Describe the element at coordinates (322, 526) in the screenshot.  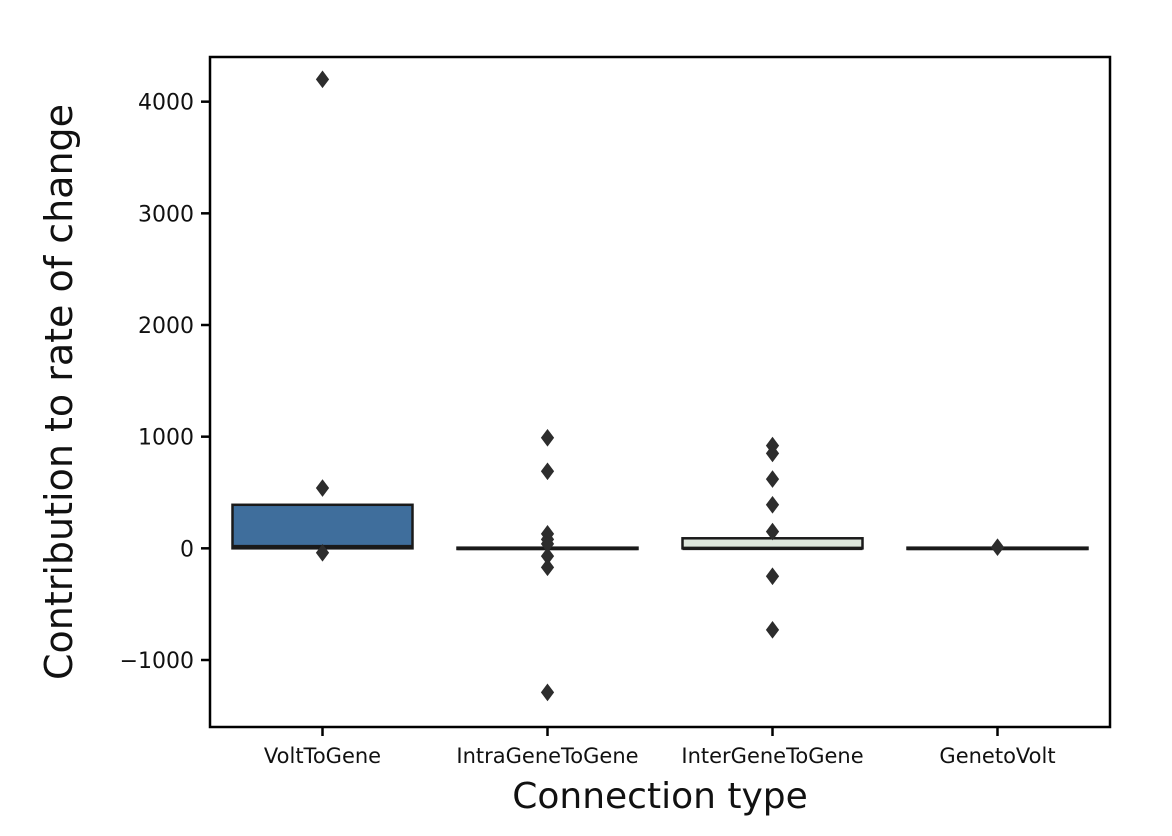
I see `box-VoltToGene` at that location.